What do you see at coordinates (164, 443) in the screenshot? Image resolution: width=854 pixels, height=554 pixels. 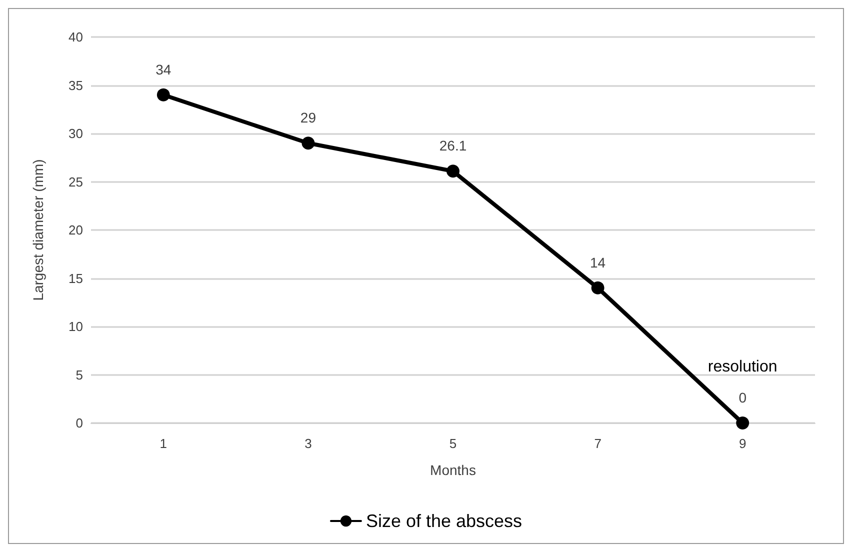 I see `x-tick-label: 1` at bounding box center [164, 443].